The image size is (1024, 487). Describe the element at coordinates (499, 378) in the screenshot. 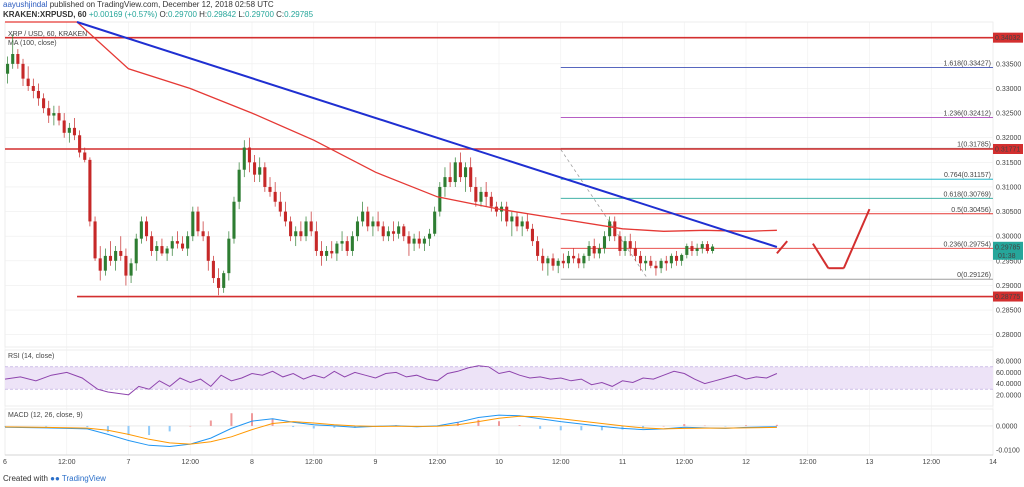

I see `rsi-band` at that location.